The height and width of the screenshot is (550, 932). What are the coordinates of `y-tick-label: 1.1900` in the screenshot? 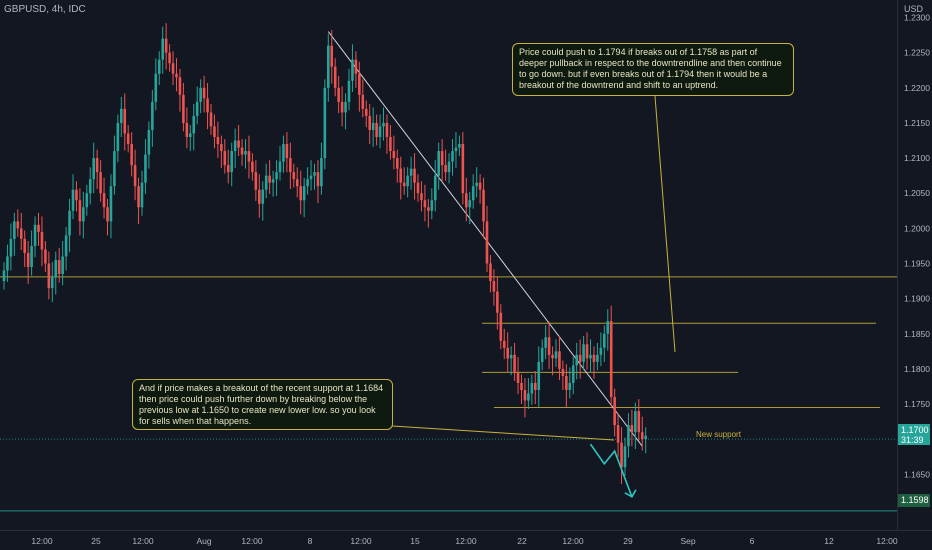 It's located at (917, 299).